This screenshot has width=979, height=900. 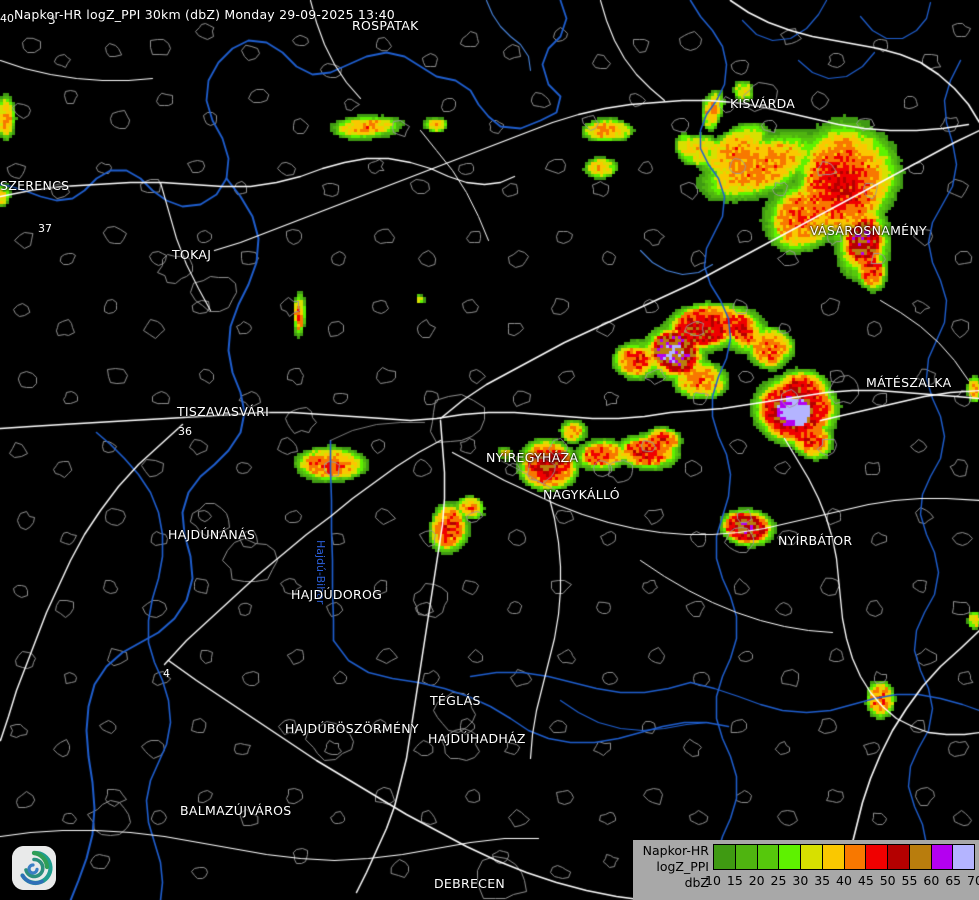 I want to click on legend-tick-label: 60, so click(x=931, y=880).